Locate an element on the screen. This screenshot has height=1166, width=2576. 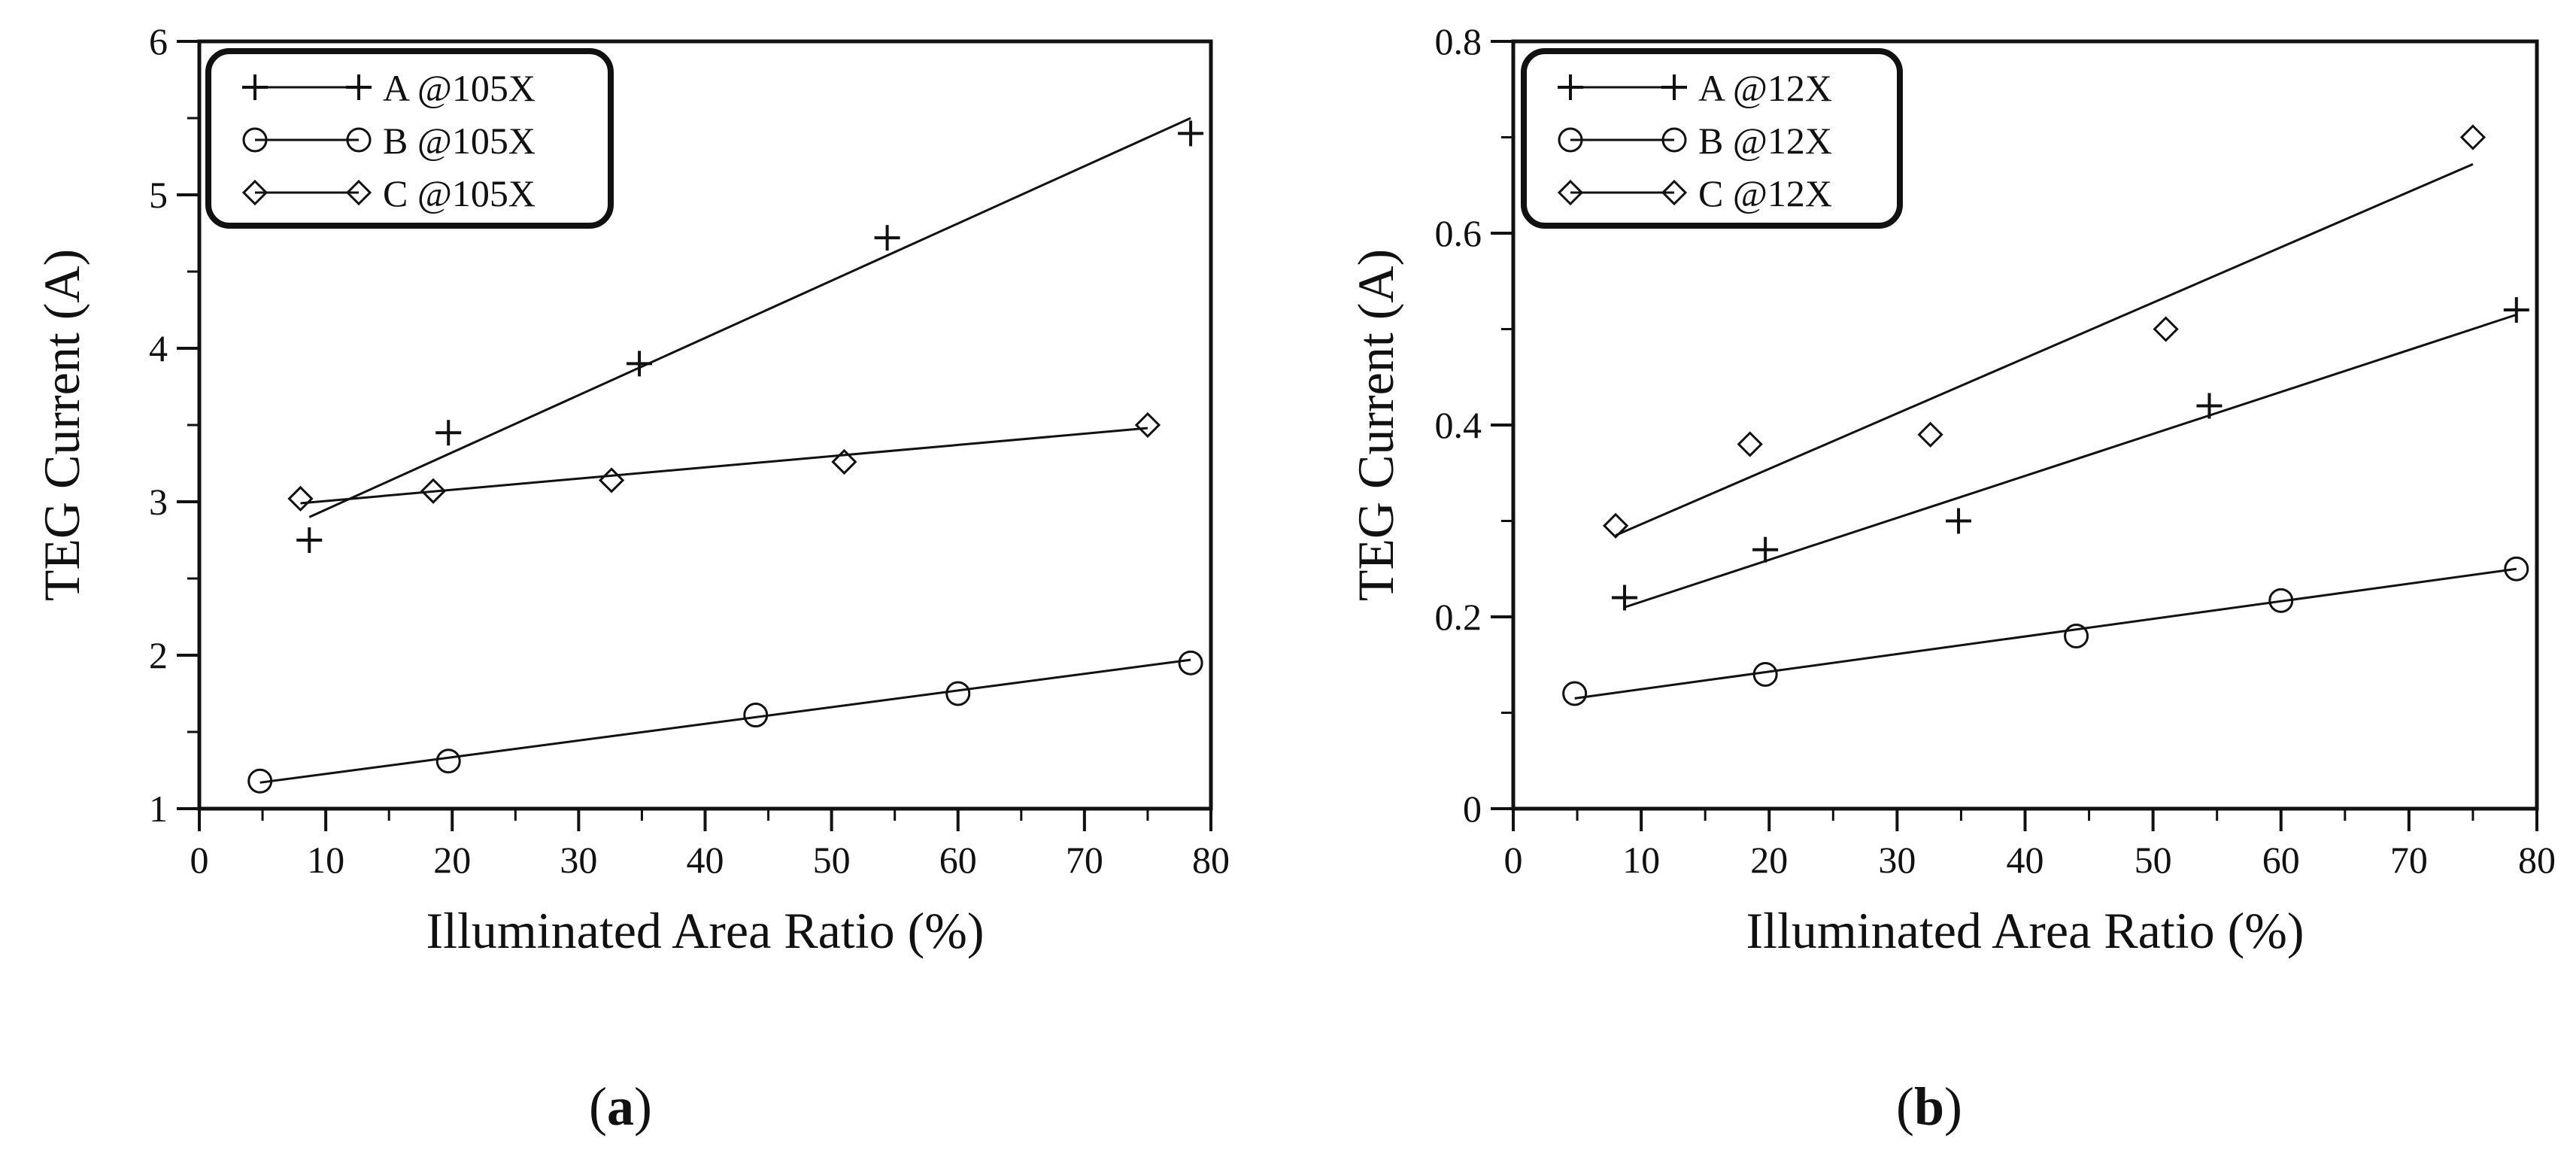
legend: A @12X B @12X C @12X is located at coordinates (1712, 138).